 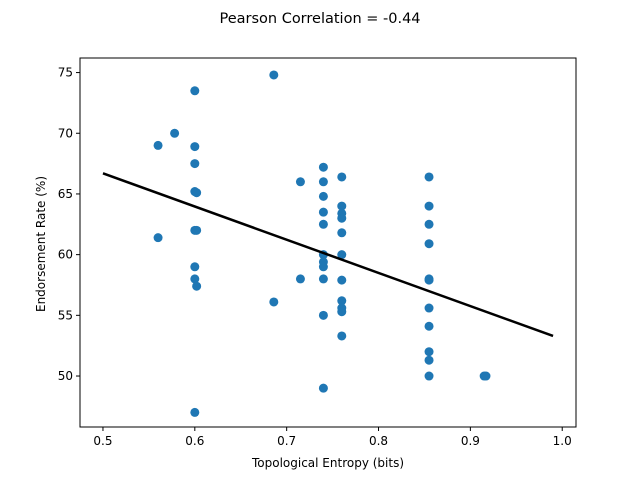 What do you see at coordinates (65, 194) in the screenshot?
I see `y-tick-label: 65` at bounding box center [65, 194].